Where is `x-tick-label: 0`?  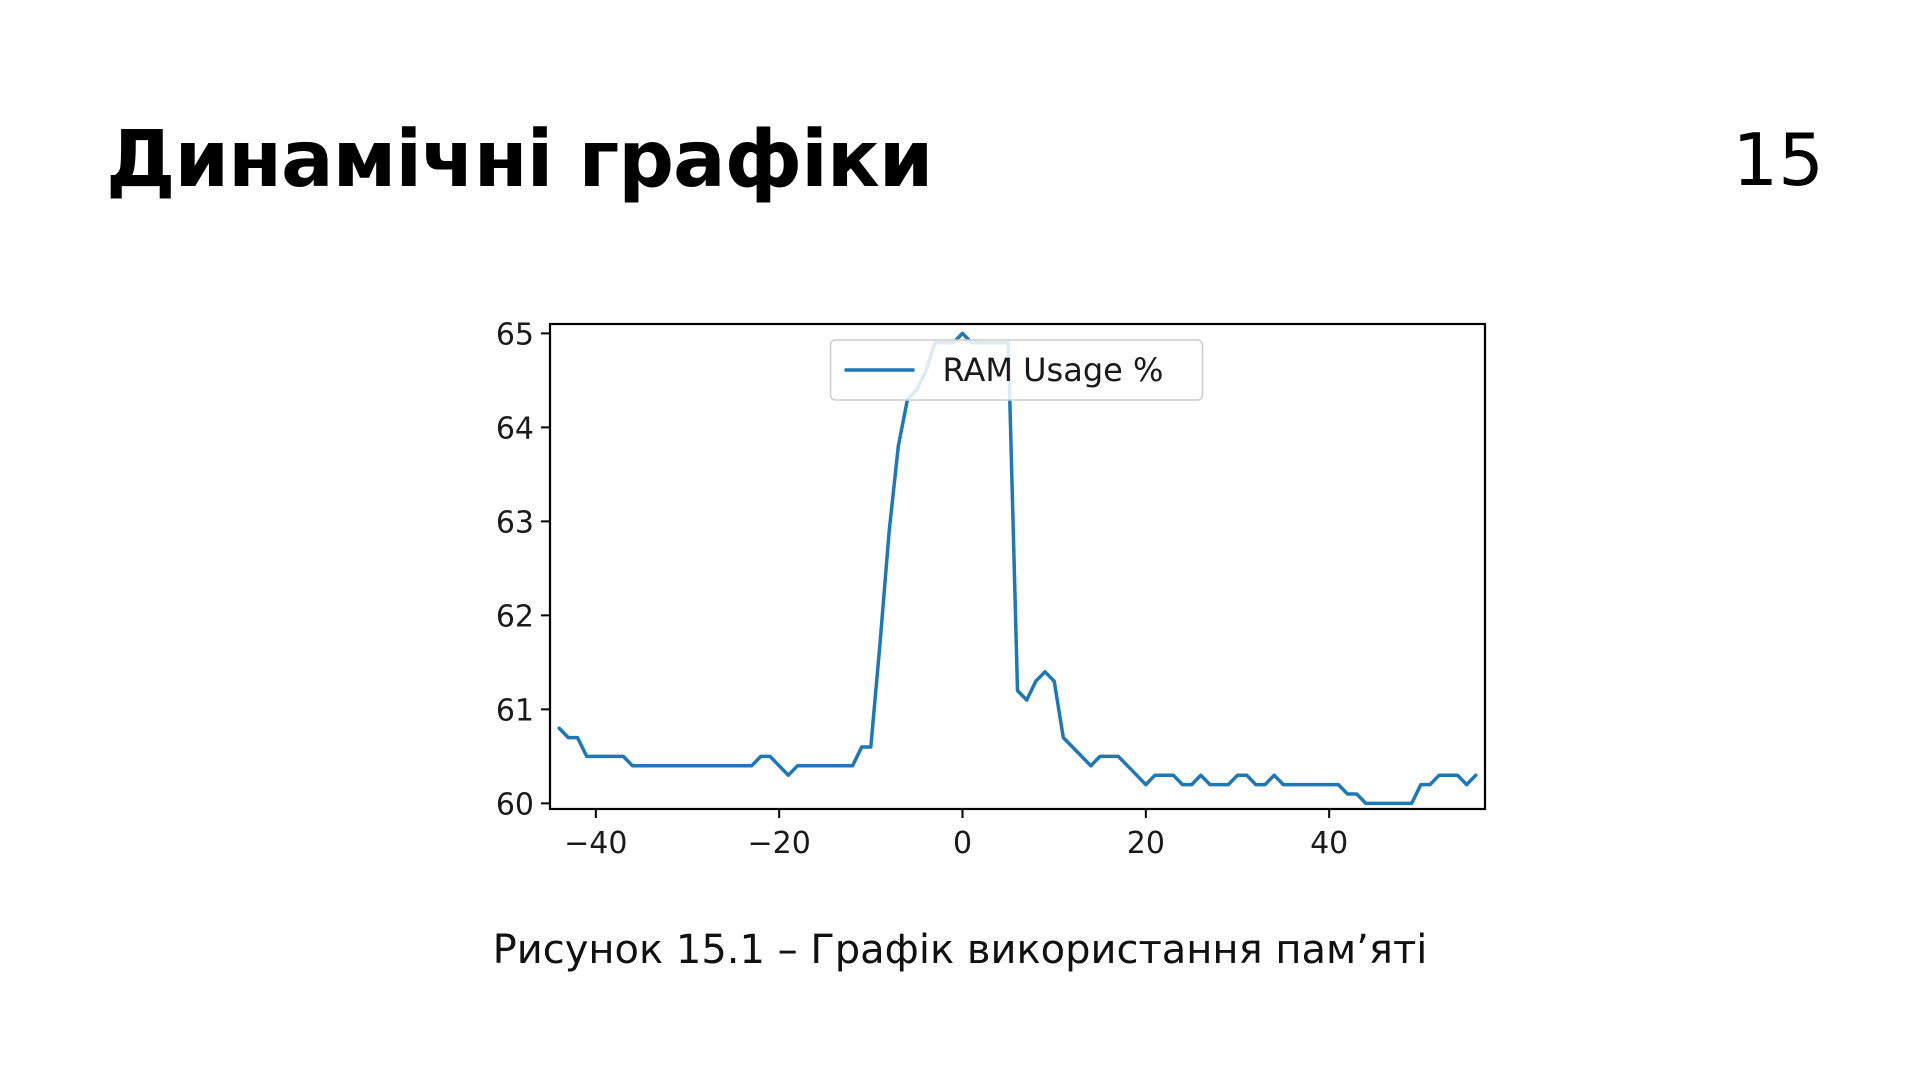 x-tick-label: 0 is located at coordinates (962, 843).